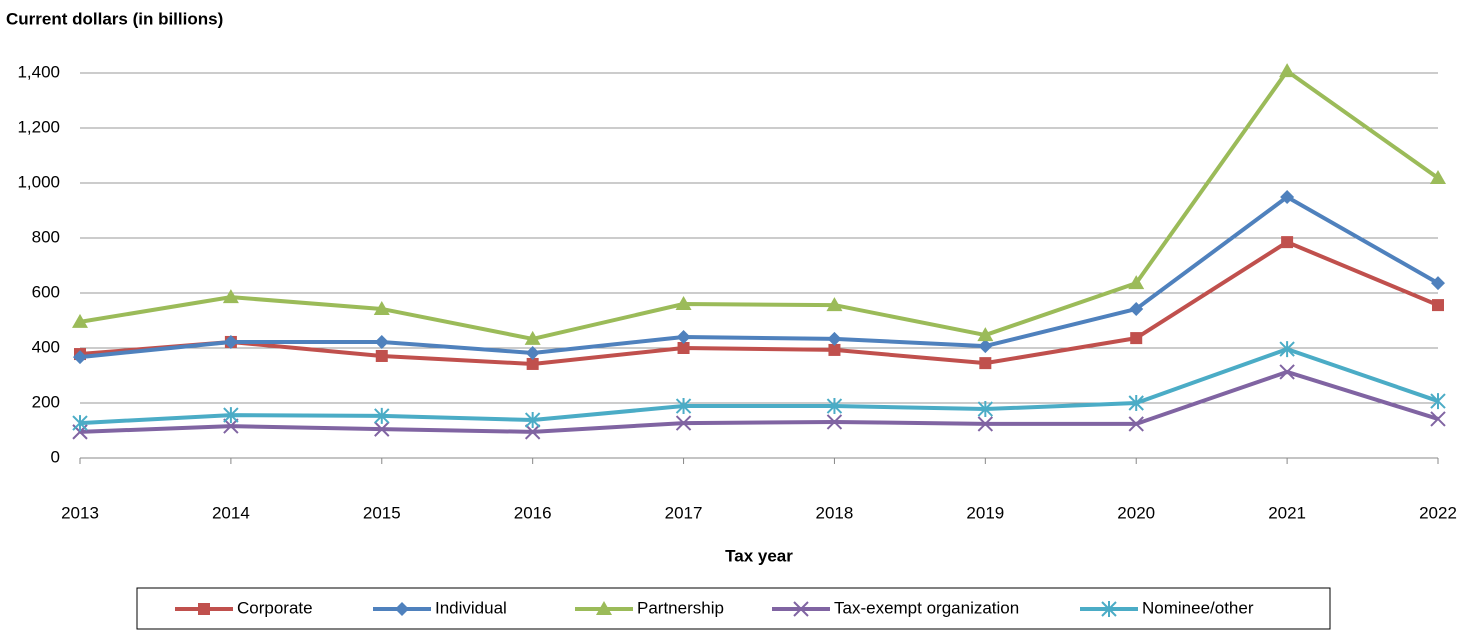  What do you see at coordinates (1438, 512) in the screenshot?
I see `x-tick-label: 2022` at bounding box center [1438, 512].